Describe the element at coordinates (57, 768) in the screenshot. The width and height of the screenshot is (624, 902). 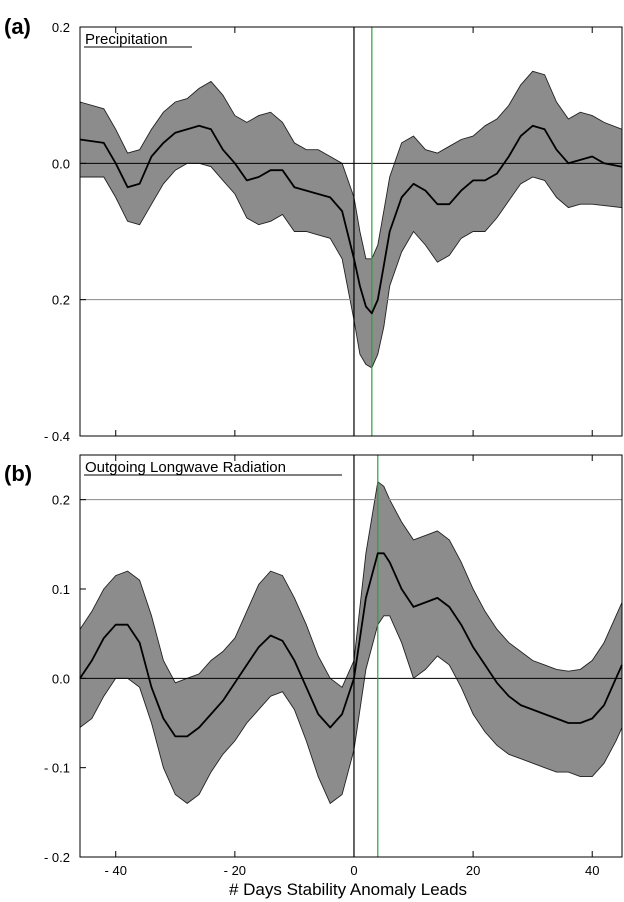
I see `panel-b-y-tick-label: - 0.1` at that location.